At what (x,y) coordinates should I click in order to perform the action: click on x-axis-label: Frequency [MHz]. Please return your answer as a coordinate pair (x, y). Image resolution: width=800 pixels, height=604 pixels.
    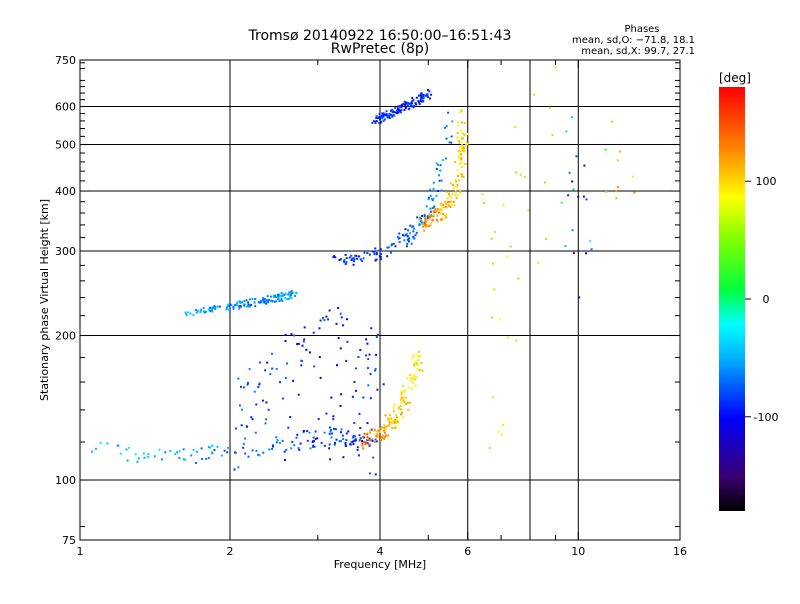
    Looking at the image, I should click on (380, 564).